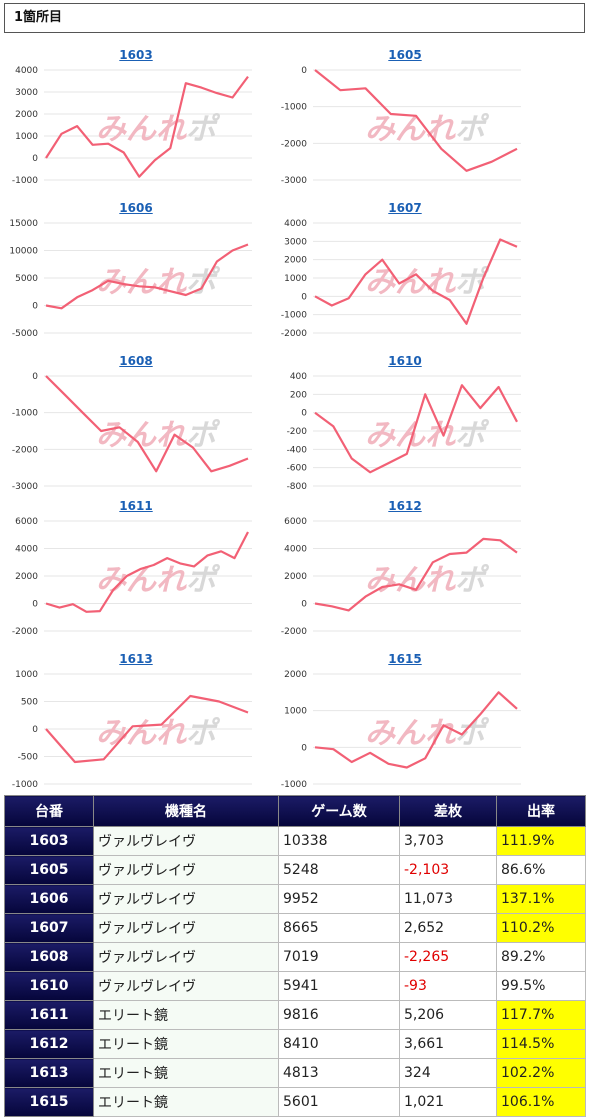  What do you see at coordinates (405, 208) in the screenshot?
I see `chart-title-link: 1607` at bounding box center [405, 208].